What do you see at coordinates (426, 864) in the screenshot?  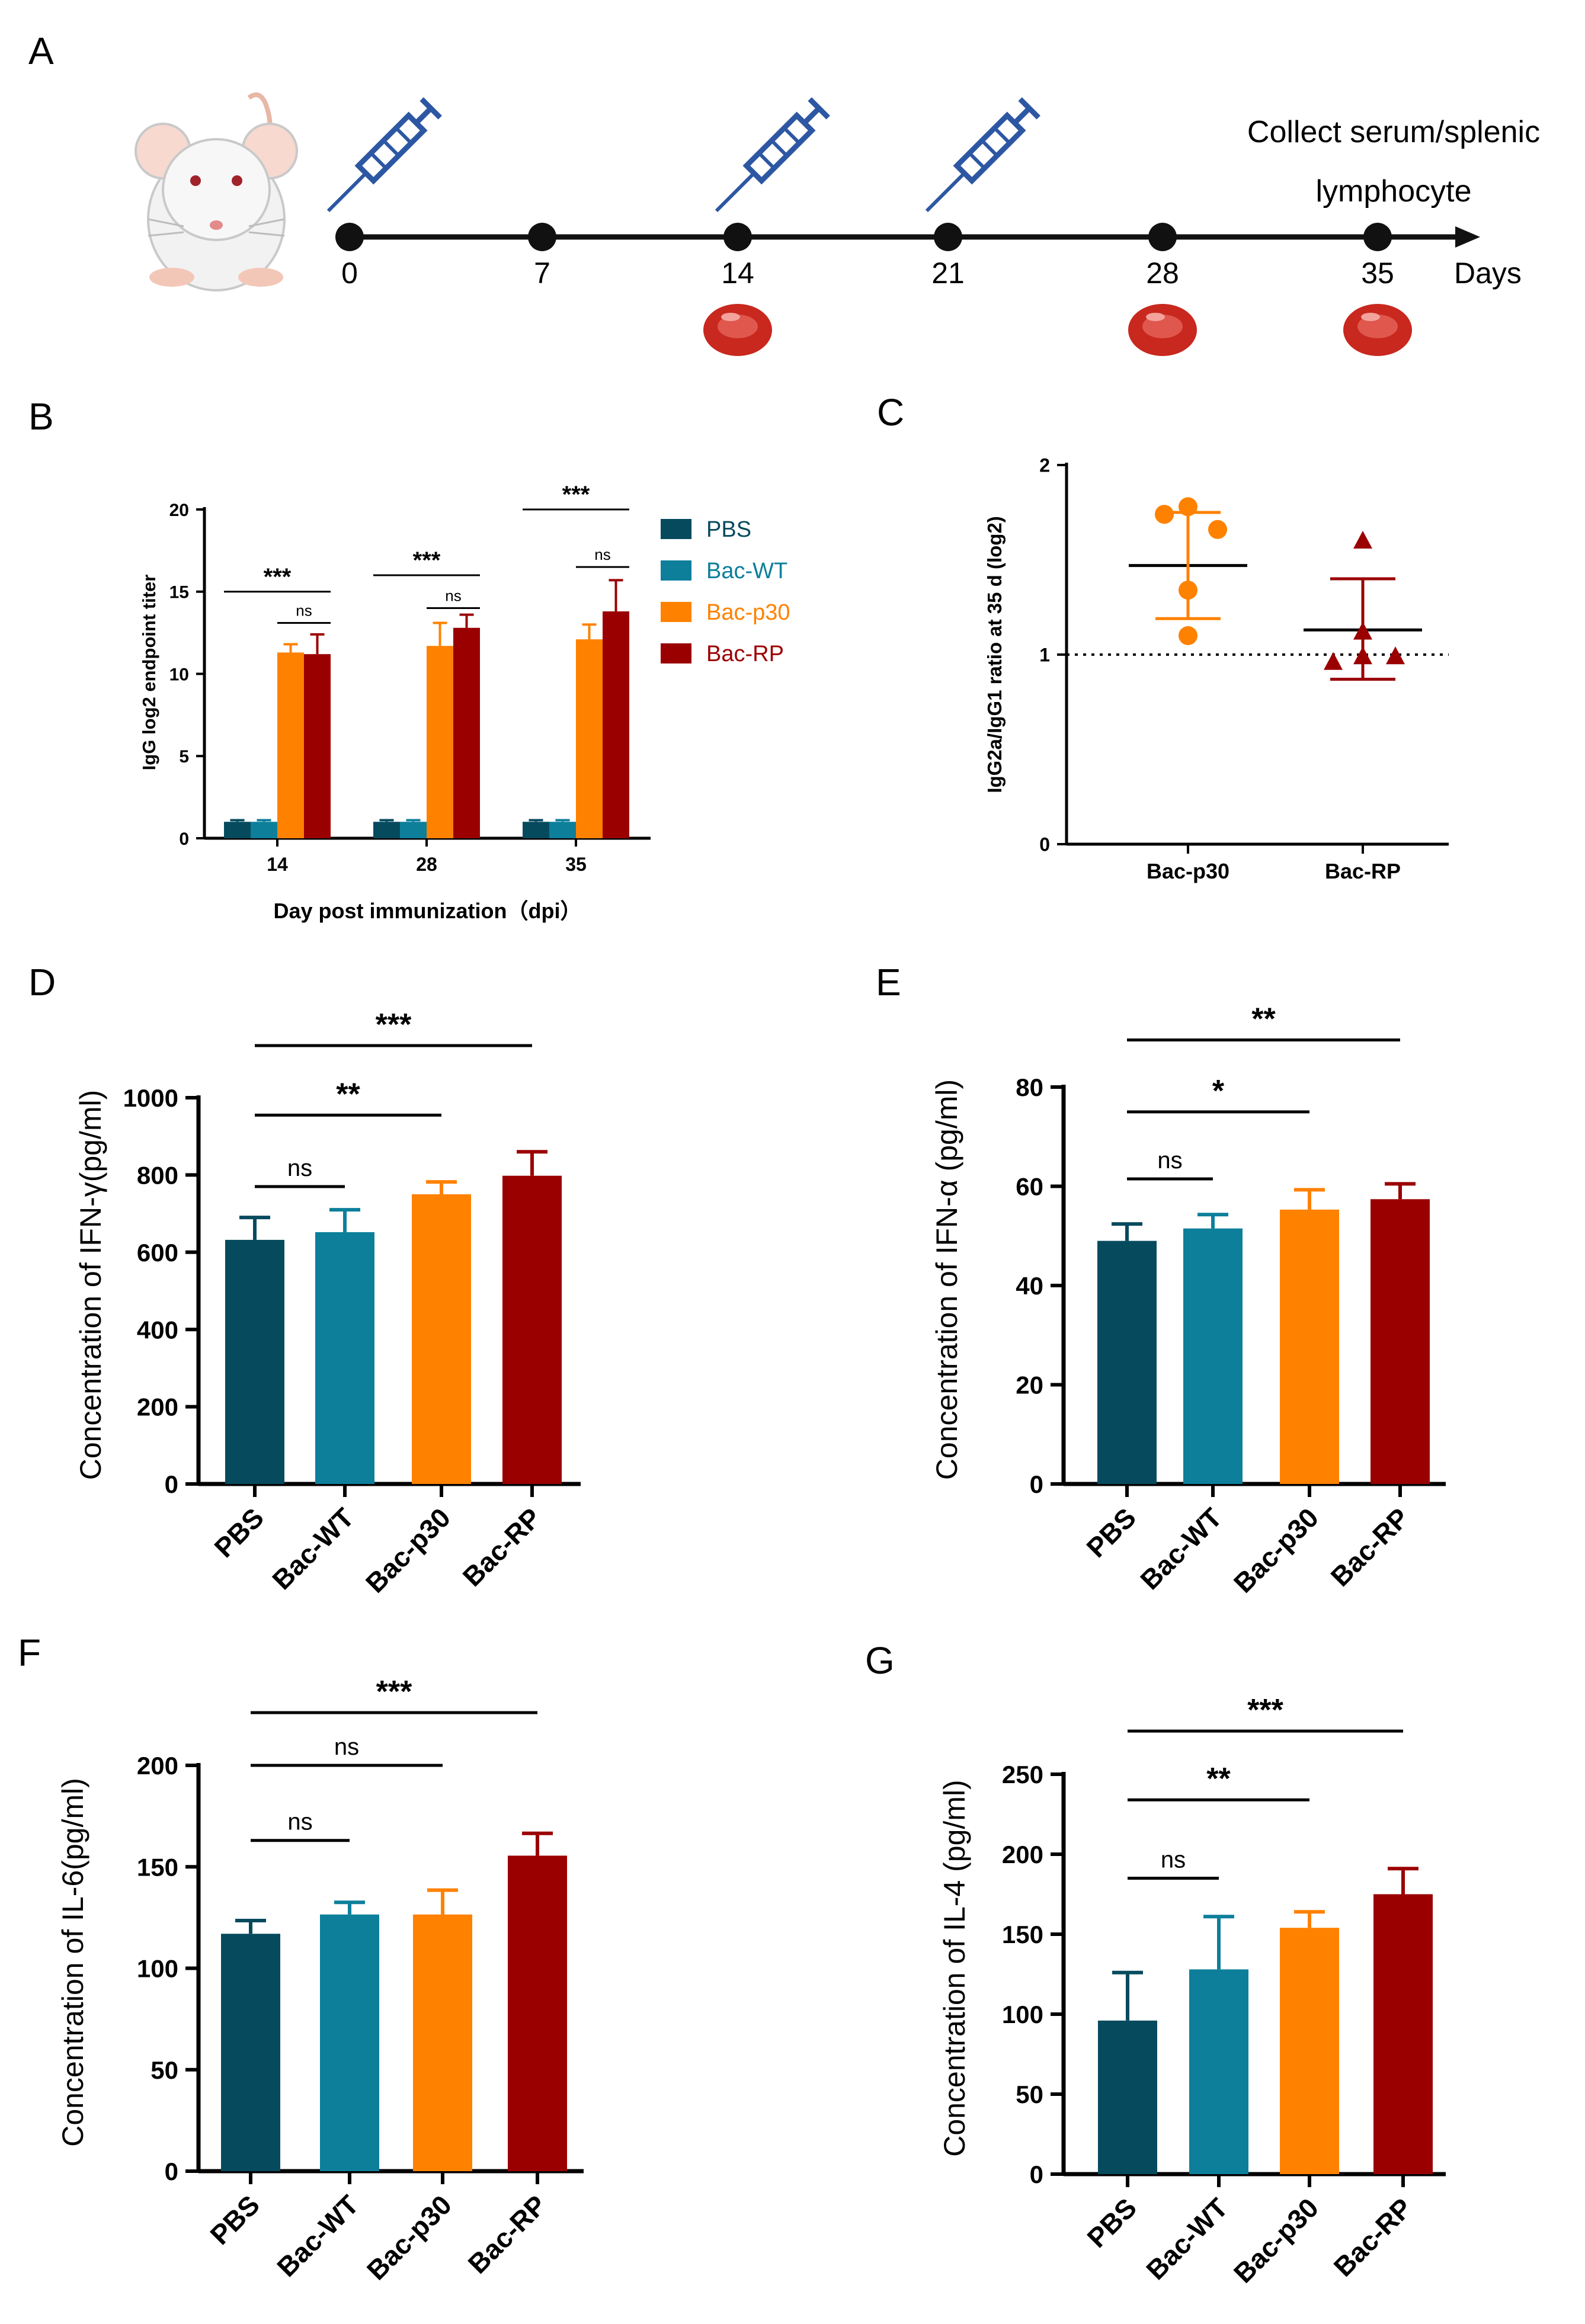 I see `x-tick-label: 28` at bounding box center [426, 864].